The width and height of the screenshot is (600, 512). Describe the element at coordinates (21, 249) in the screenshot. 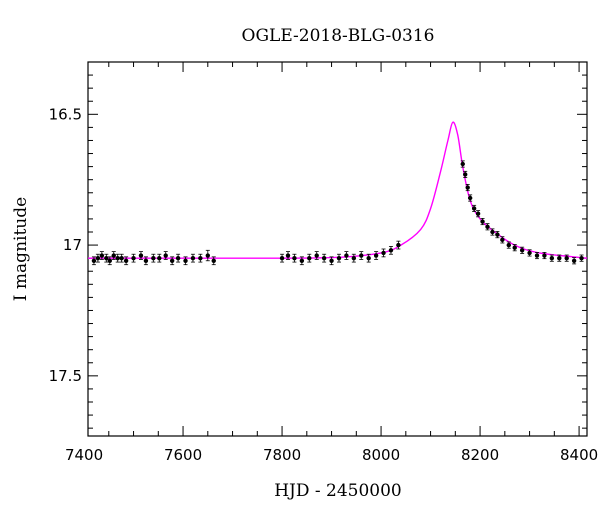

I see `y-axis-label: I magnitude` at that location.